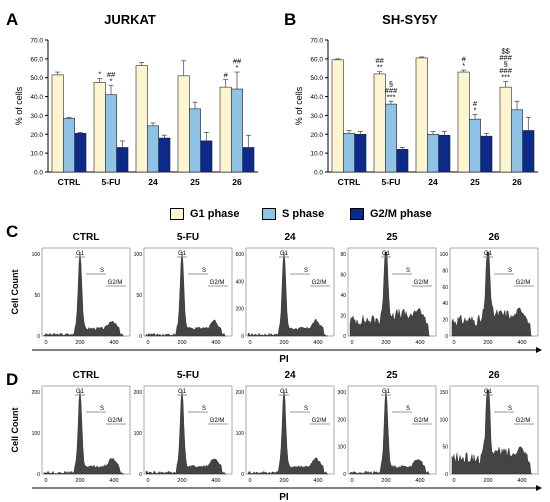 The image size is (550, 502). What do you see at coordinates (401, 214) in the screenshot?
I see `legend-label-g2m: G2/M phase` at bounding box center [401, 214].